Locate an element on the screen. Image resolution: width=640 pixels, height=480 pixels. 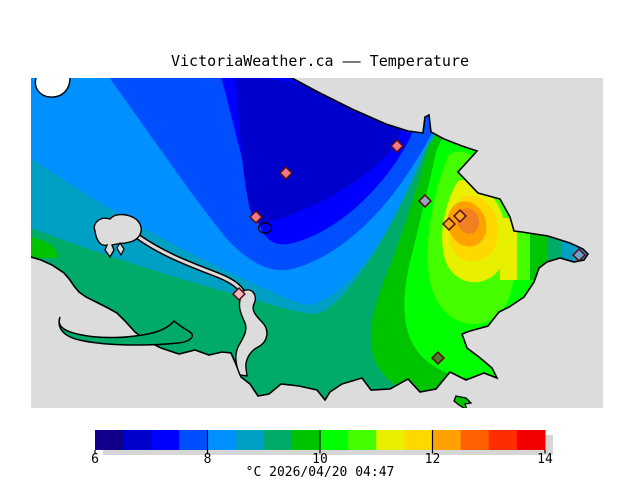
promontory is located at coordinates (126, 331).